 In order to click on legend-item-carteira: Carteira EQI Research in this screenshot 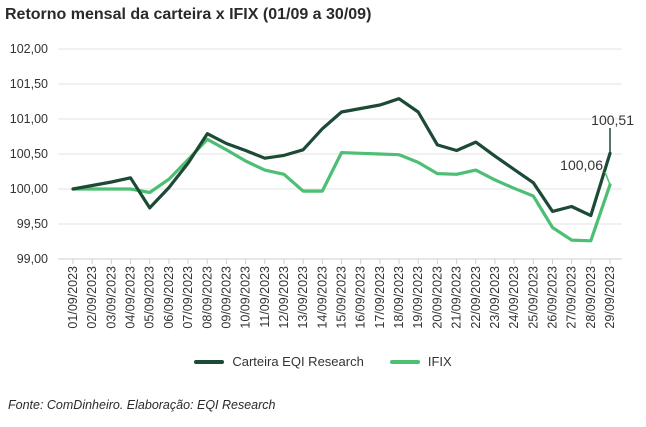, I will do `click(279, 361)`.